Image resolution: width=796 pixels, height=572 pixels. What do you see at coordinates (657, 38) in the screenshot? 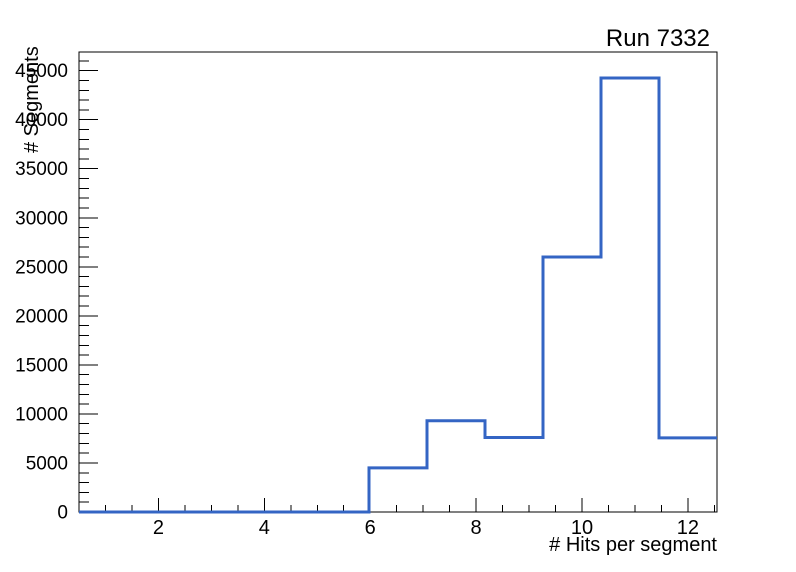
I see `chart-title: Run 7332` at bounding box center [657, 38].